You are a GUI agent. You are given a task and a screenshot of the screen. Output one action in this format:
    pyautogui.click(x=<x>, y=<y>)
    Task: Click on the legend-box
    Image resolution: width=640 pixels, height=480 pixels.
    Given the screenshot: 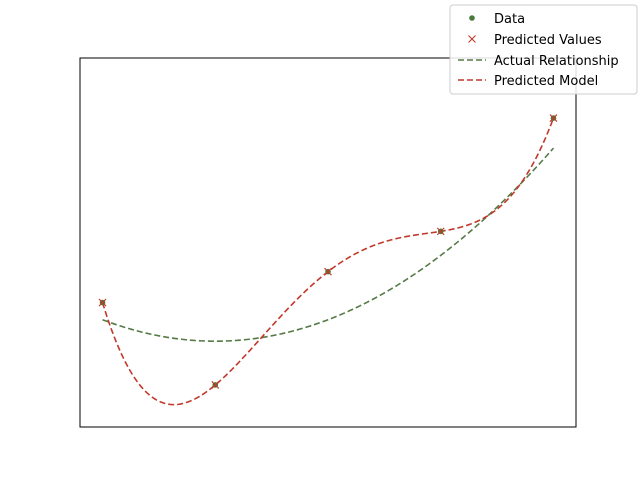 What is the action you would take?
    pyautogui.click(x=543, y=49)
    